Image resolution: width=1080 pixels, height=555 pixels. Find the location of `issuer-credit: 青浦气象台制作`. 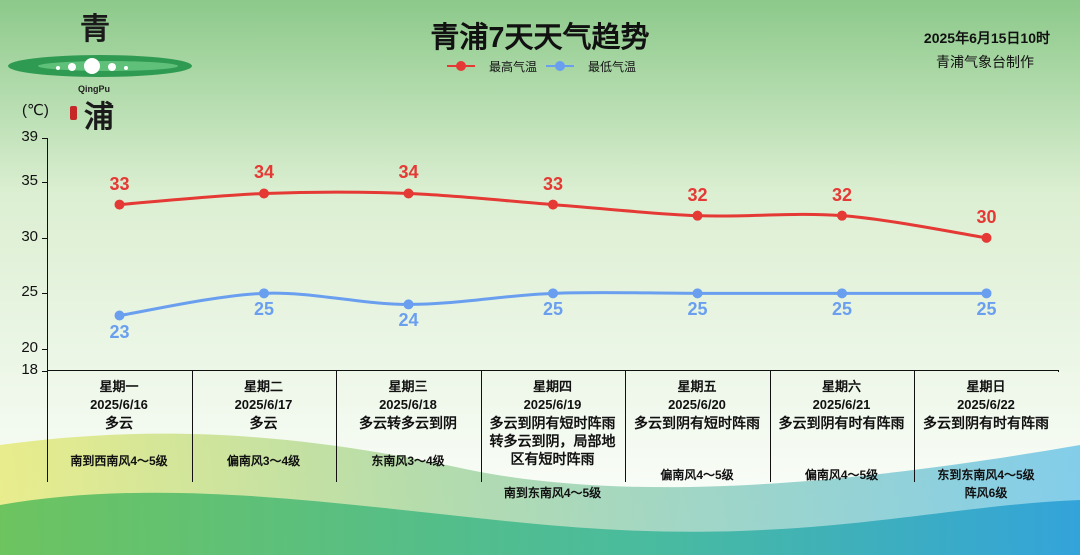

issuer-credit: 青浦气象台制作 is located at coordinates (985, 62).